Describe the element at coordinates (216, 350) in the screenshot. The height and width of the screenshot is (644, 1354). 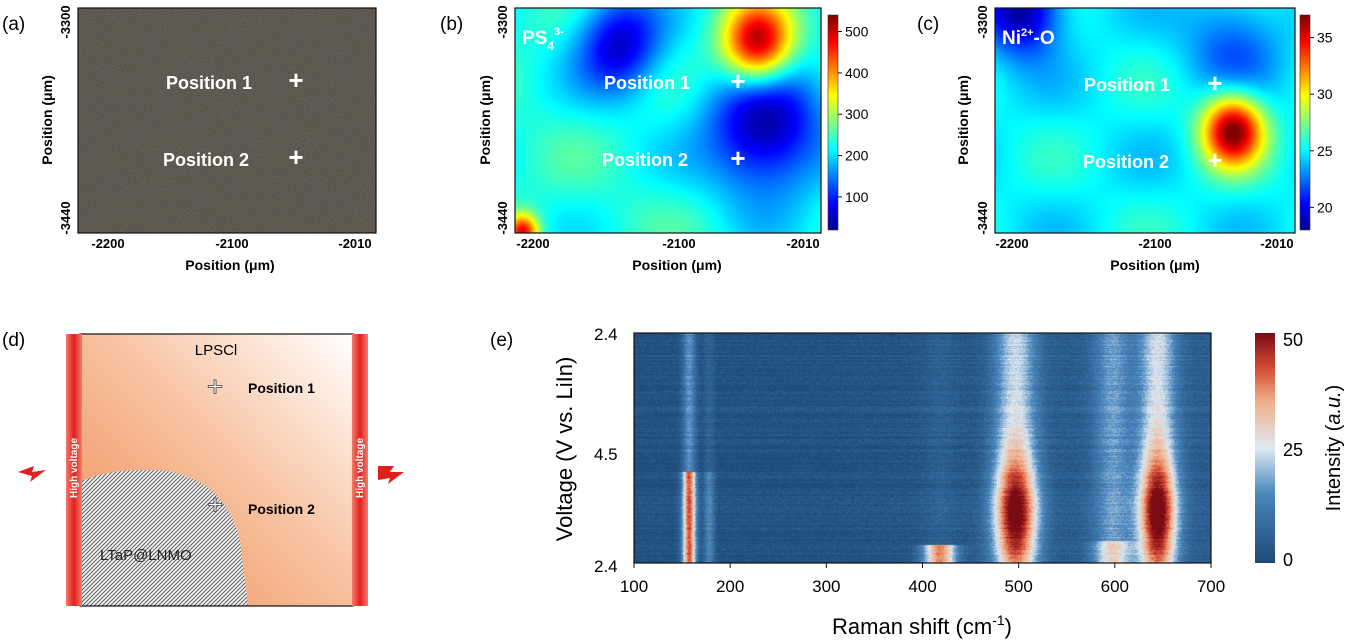
I see `electrolyte-label: LPSCl` at that location.